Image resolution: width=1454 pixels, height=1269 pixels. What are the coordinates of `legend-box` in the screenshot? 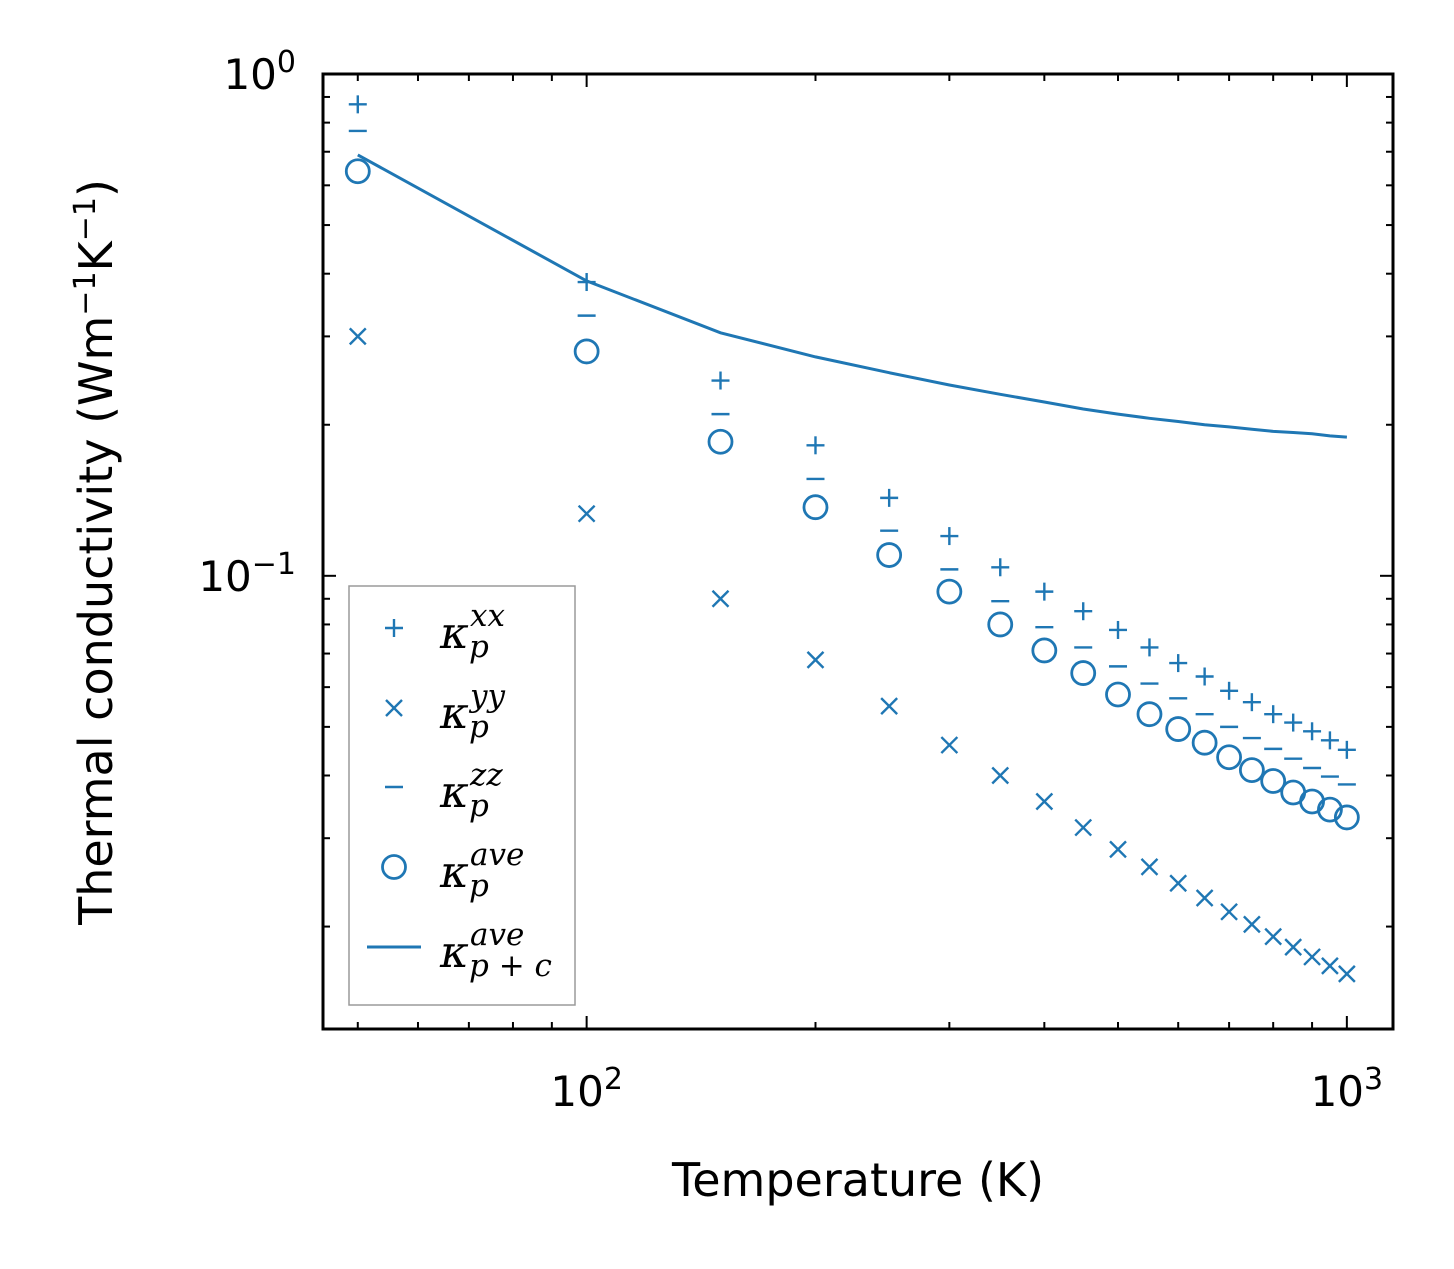 It's located at (462, 795).